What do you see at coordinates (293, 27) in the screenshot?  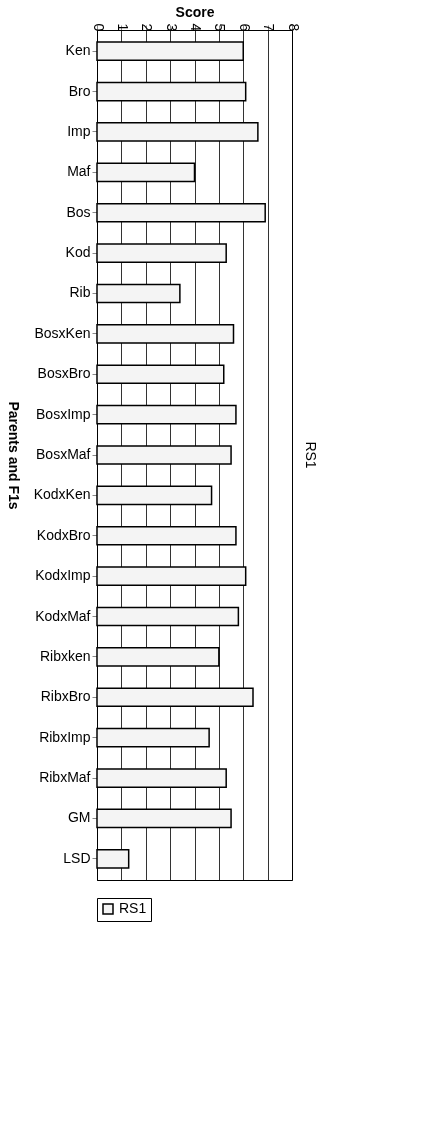 I see `x-tick-label: 8` at bounding box center [293, 27].